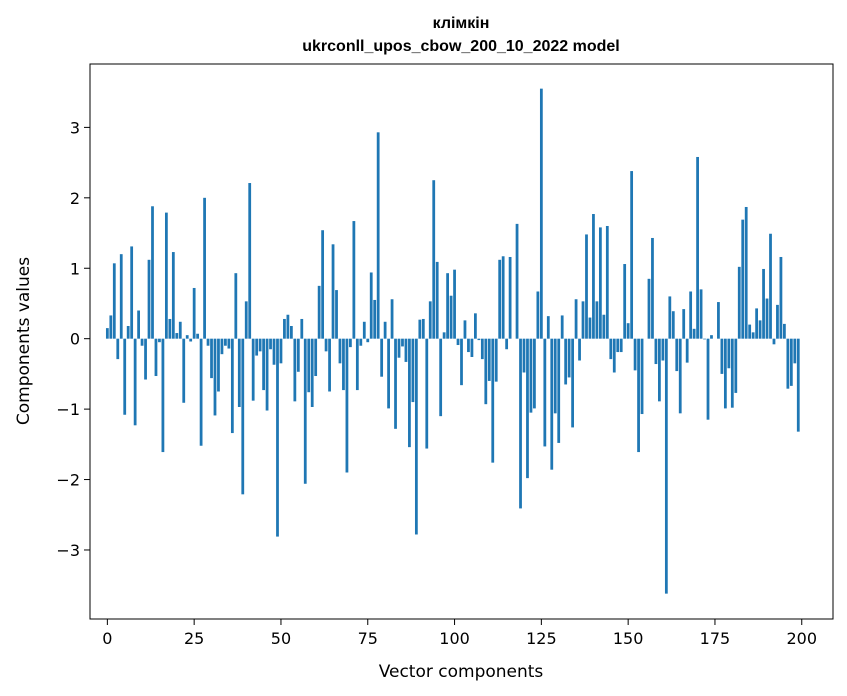  What do you see at coordinates (194, 638) in the screenshot?
I see `x-tick-label: 25` at bounding box center [194, 638].